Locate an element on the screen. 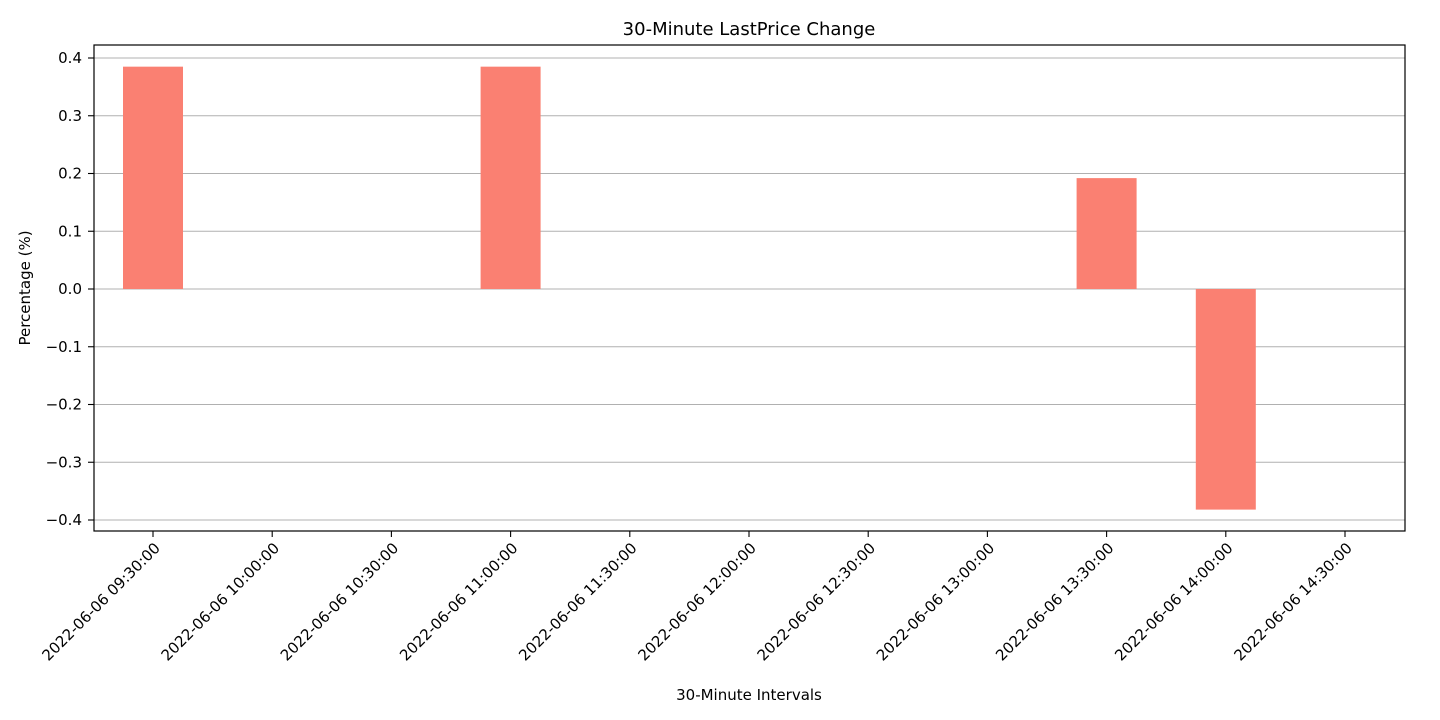 The width and height of the screenshot is (1440, 720). x-tick-label: 2022-06-06 12:00:00 is located at coordinates (696, 601).